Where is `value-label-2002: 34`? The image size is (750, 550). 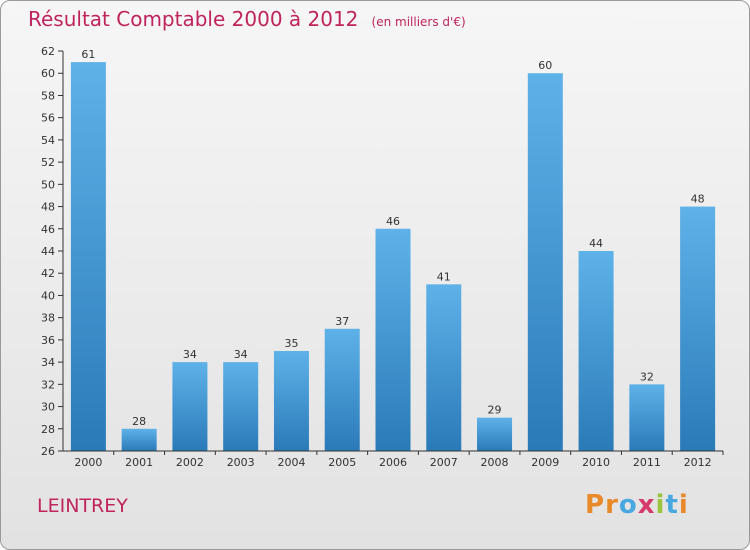 value-label-2002: 34 is located at coordinates (190, 354).